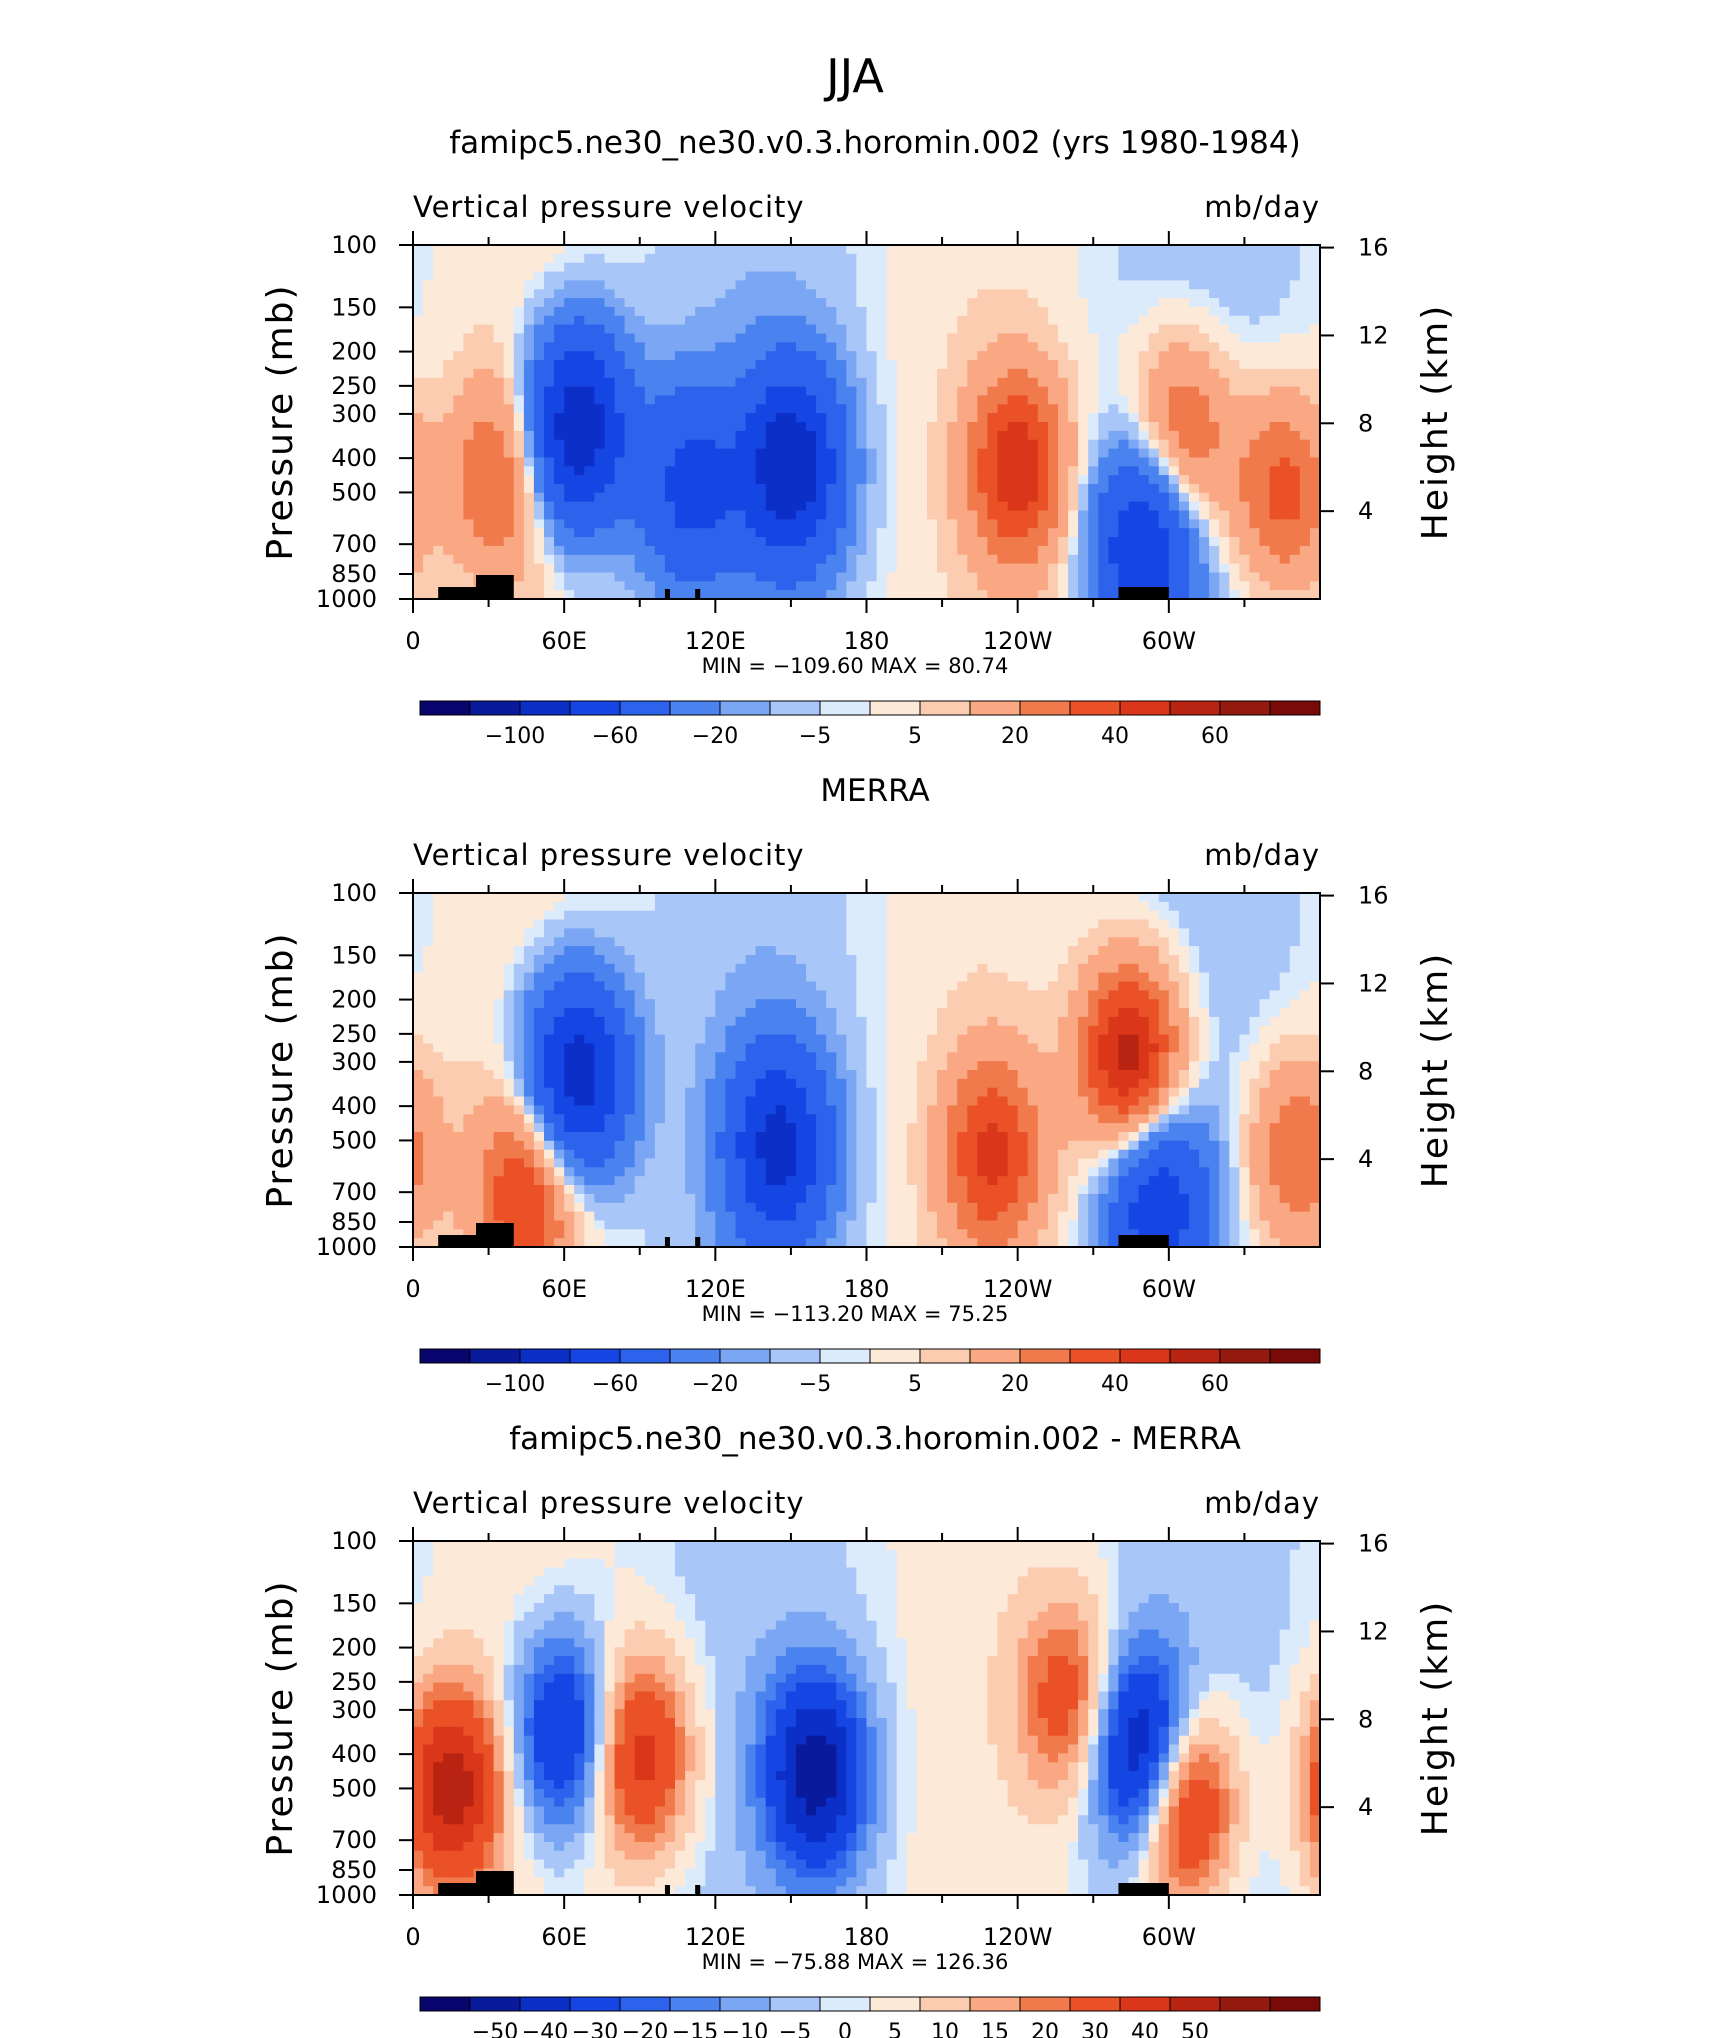 The height and width of the screenshot is (2038, 1710). I want to click on colorbar-swatch, so click(1045, 708).